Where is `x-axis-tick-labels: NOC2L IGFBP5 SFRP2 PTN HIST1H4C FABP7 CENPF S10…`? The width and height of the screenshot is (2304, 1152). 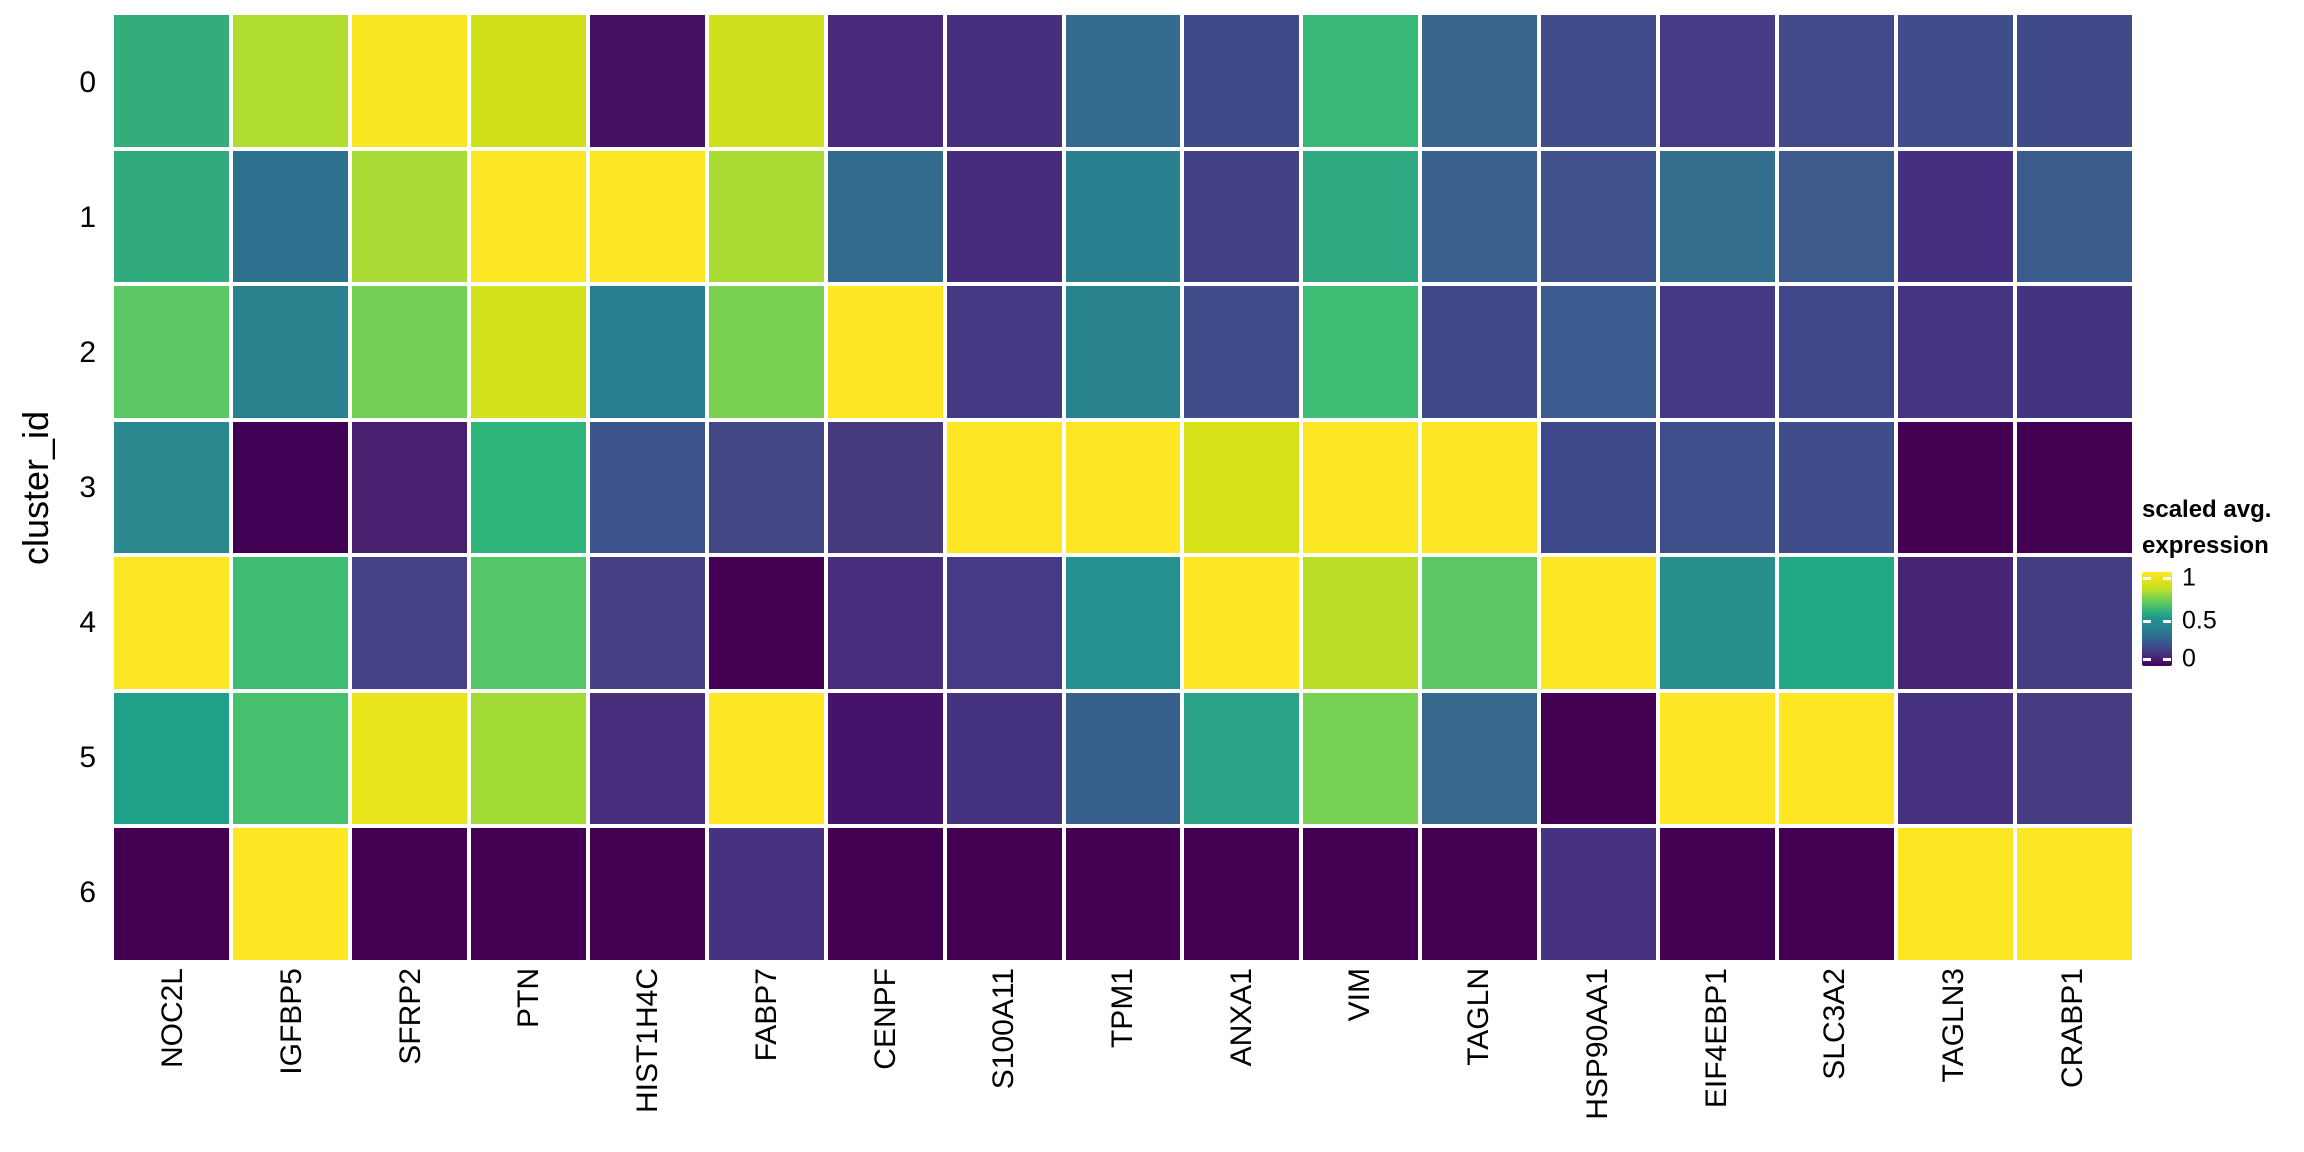 x-axis-tick-labels: NOC2L IGFBP5 SFRP2 PTN HIST1H4C FABP7 CENPF S10… is located at coordinates (1123, 1060).